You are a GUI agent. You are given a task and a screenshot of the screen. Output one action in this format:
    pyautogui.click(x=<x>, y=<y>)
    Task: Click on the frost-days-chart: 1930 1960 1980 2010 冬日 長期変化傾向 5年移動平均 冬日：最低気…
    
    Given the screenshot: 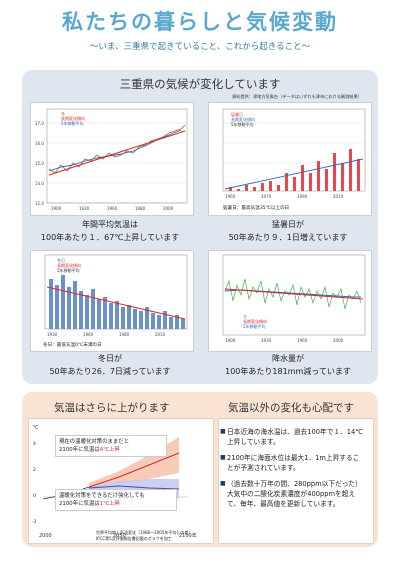 What is the action you would take?
    pyautogui.click(x=112, y=301)
    